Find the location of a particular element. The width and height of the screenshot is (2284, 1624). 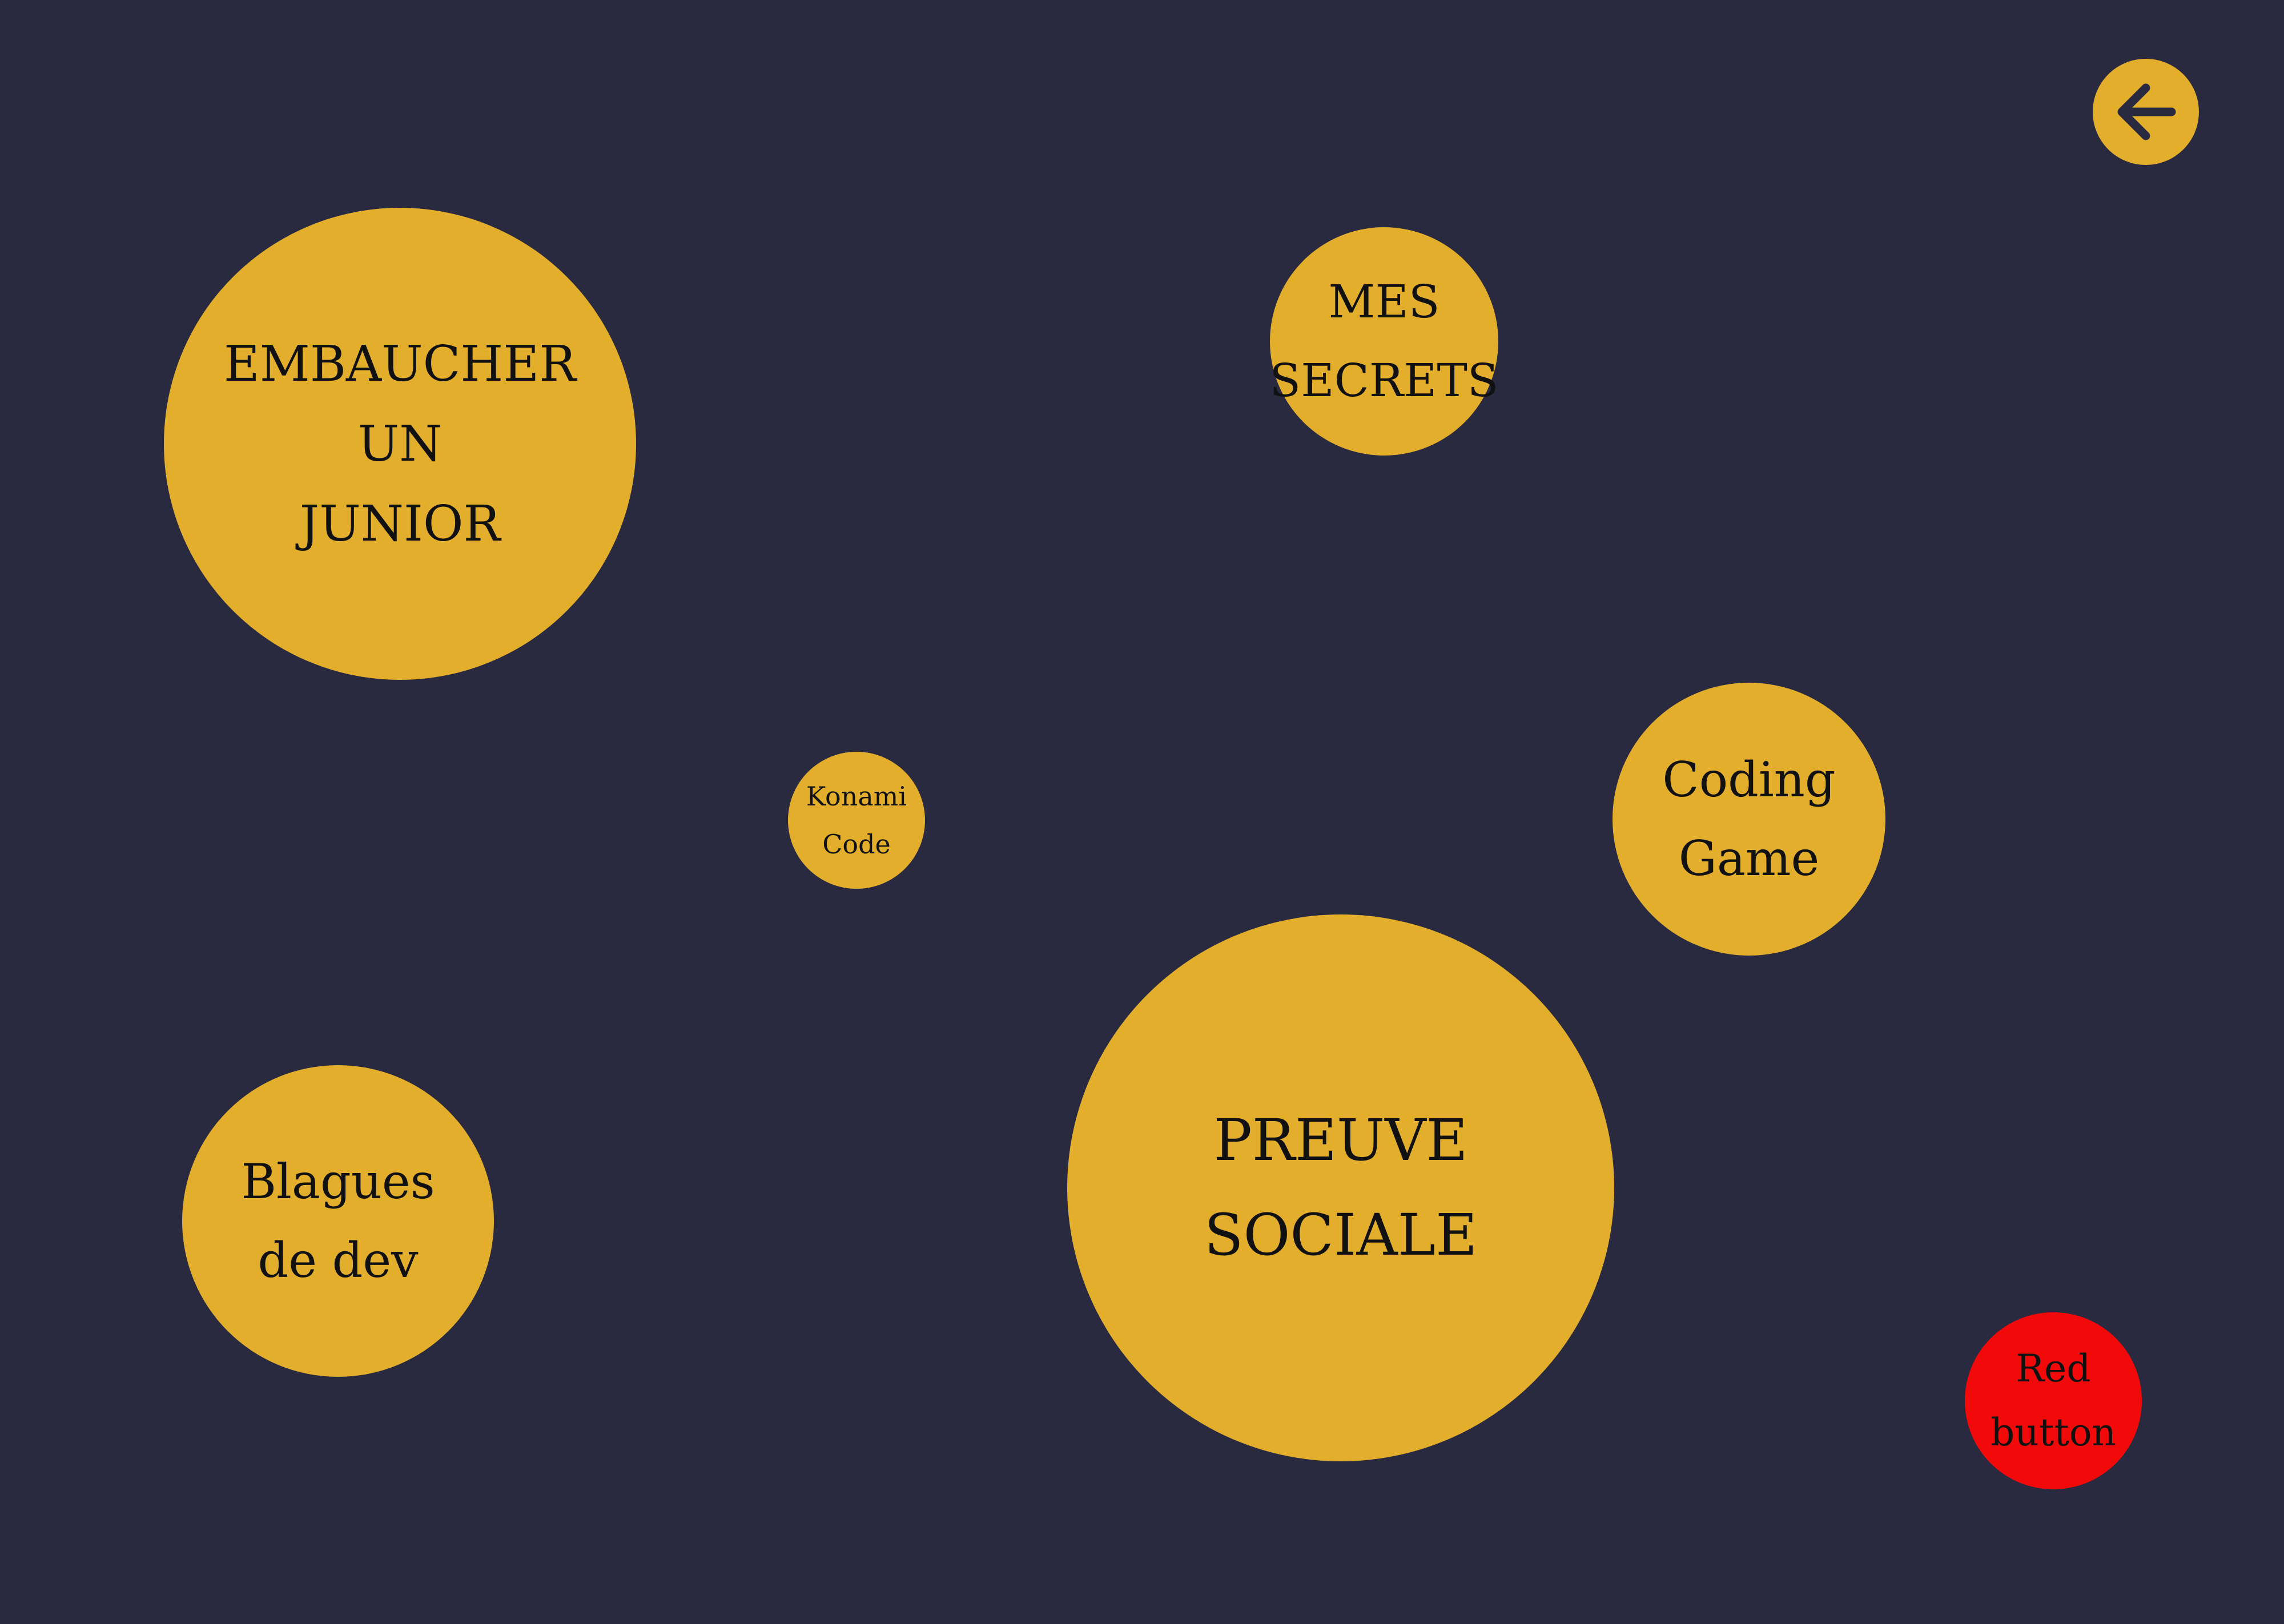

bubble-label-line: PREUVE is located at coordinates (1340, 1141).